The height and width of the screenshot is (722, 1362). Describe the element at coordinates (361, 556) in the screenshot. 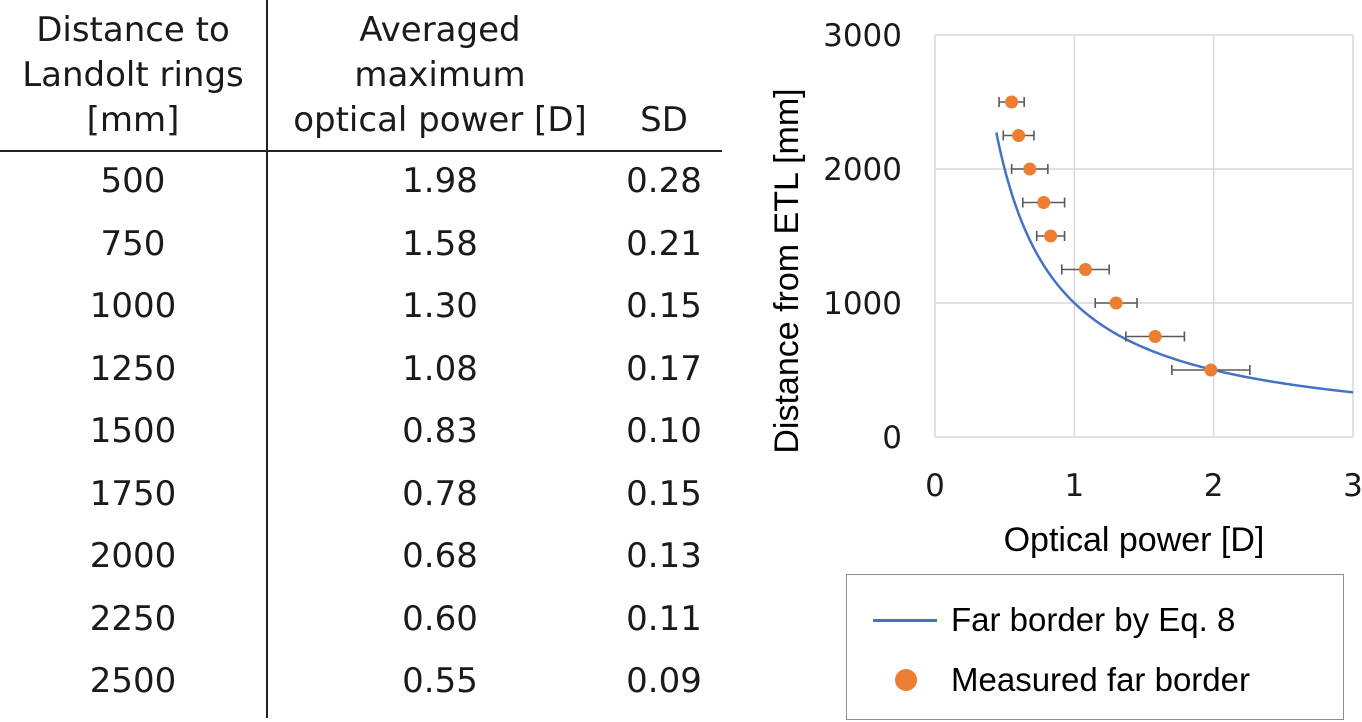

I see `table-row: 2000 0.68 0.13` at that location.